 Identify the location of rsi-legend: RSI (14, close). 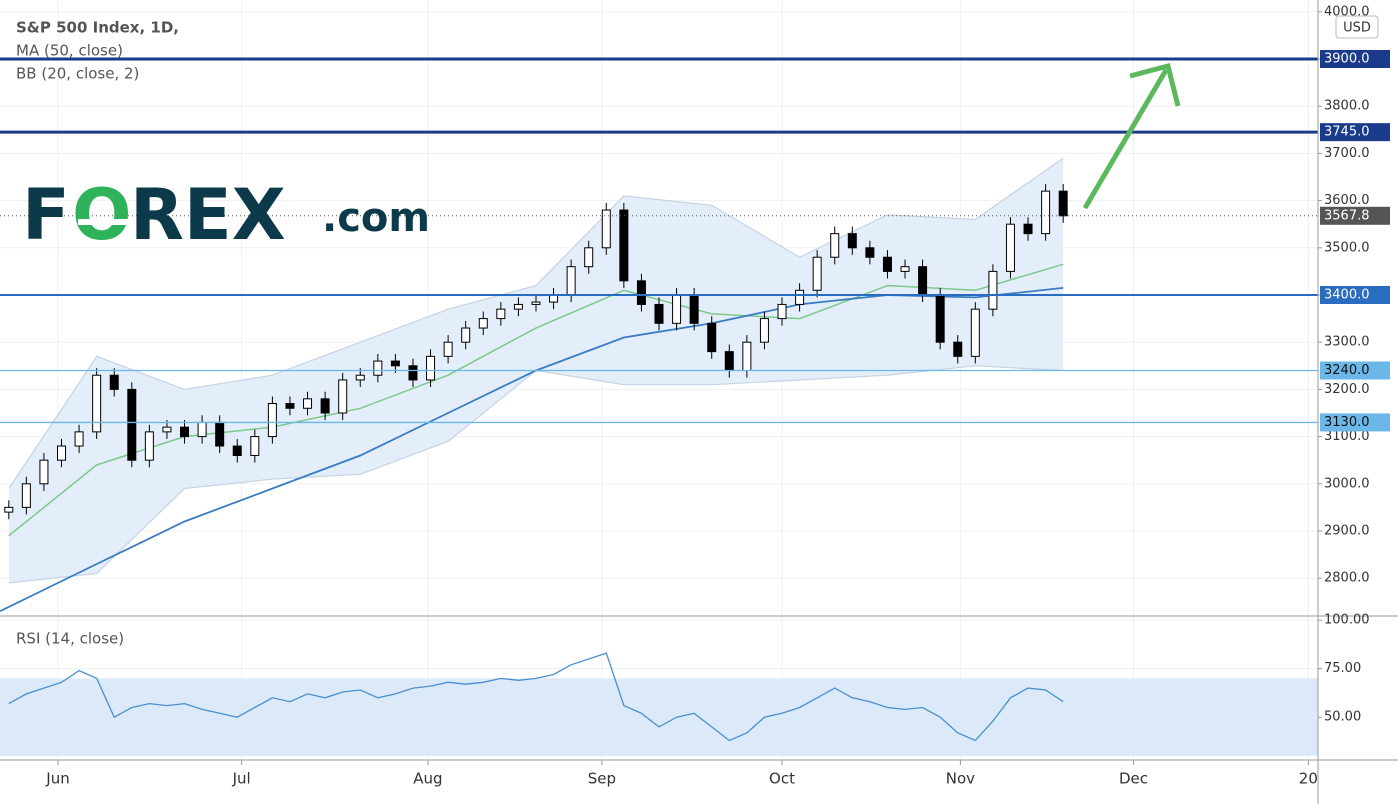
(70, 639).